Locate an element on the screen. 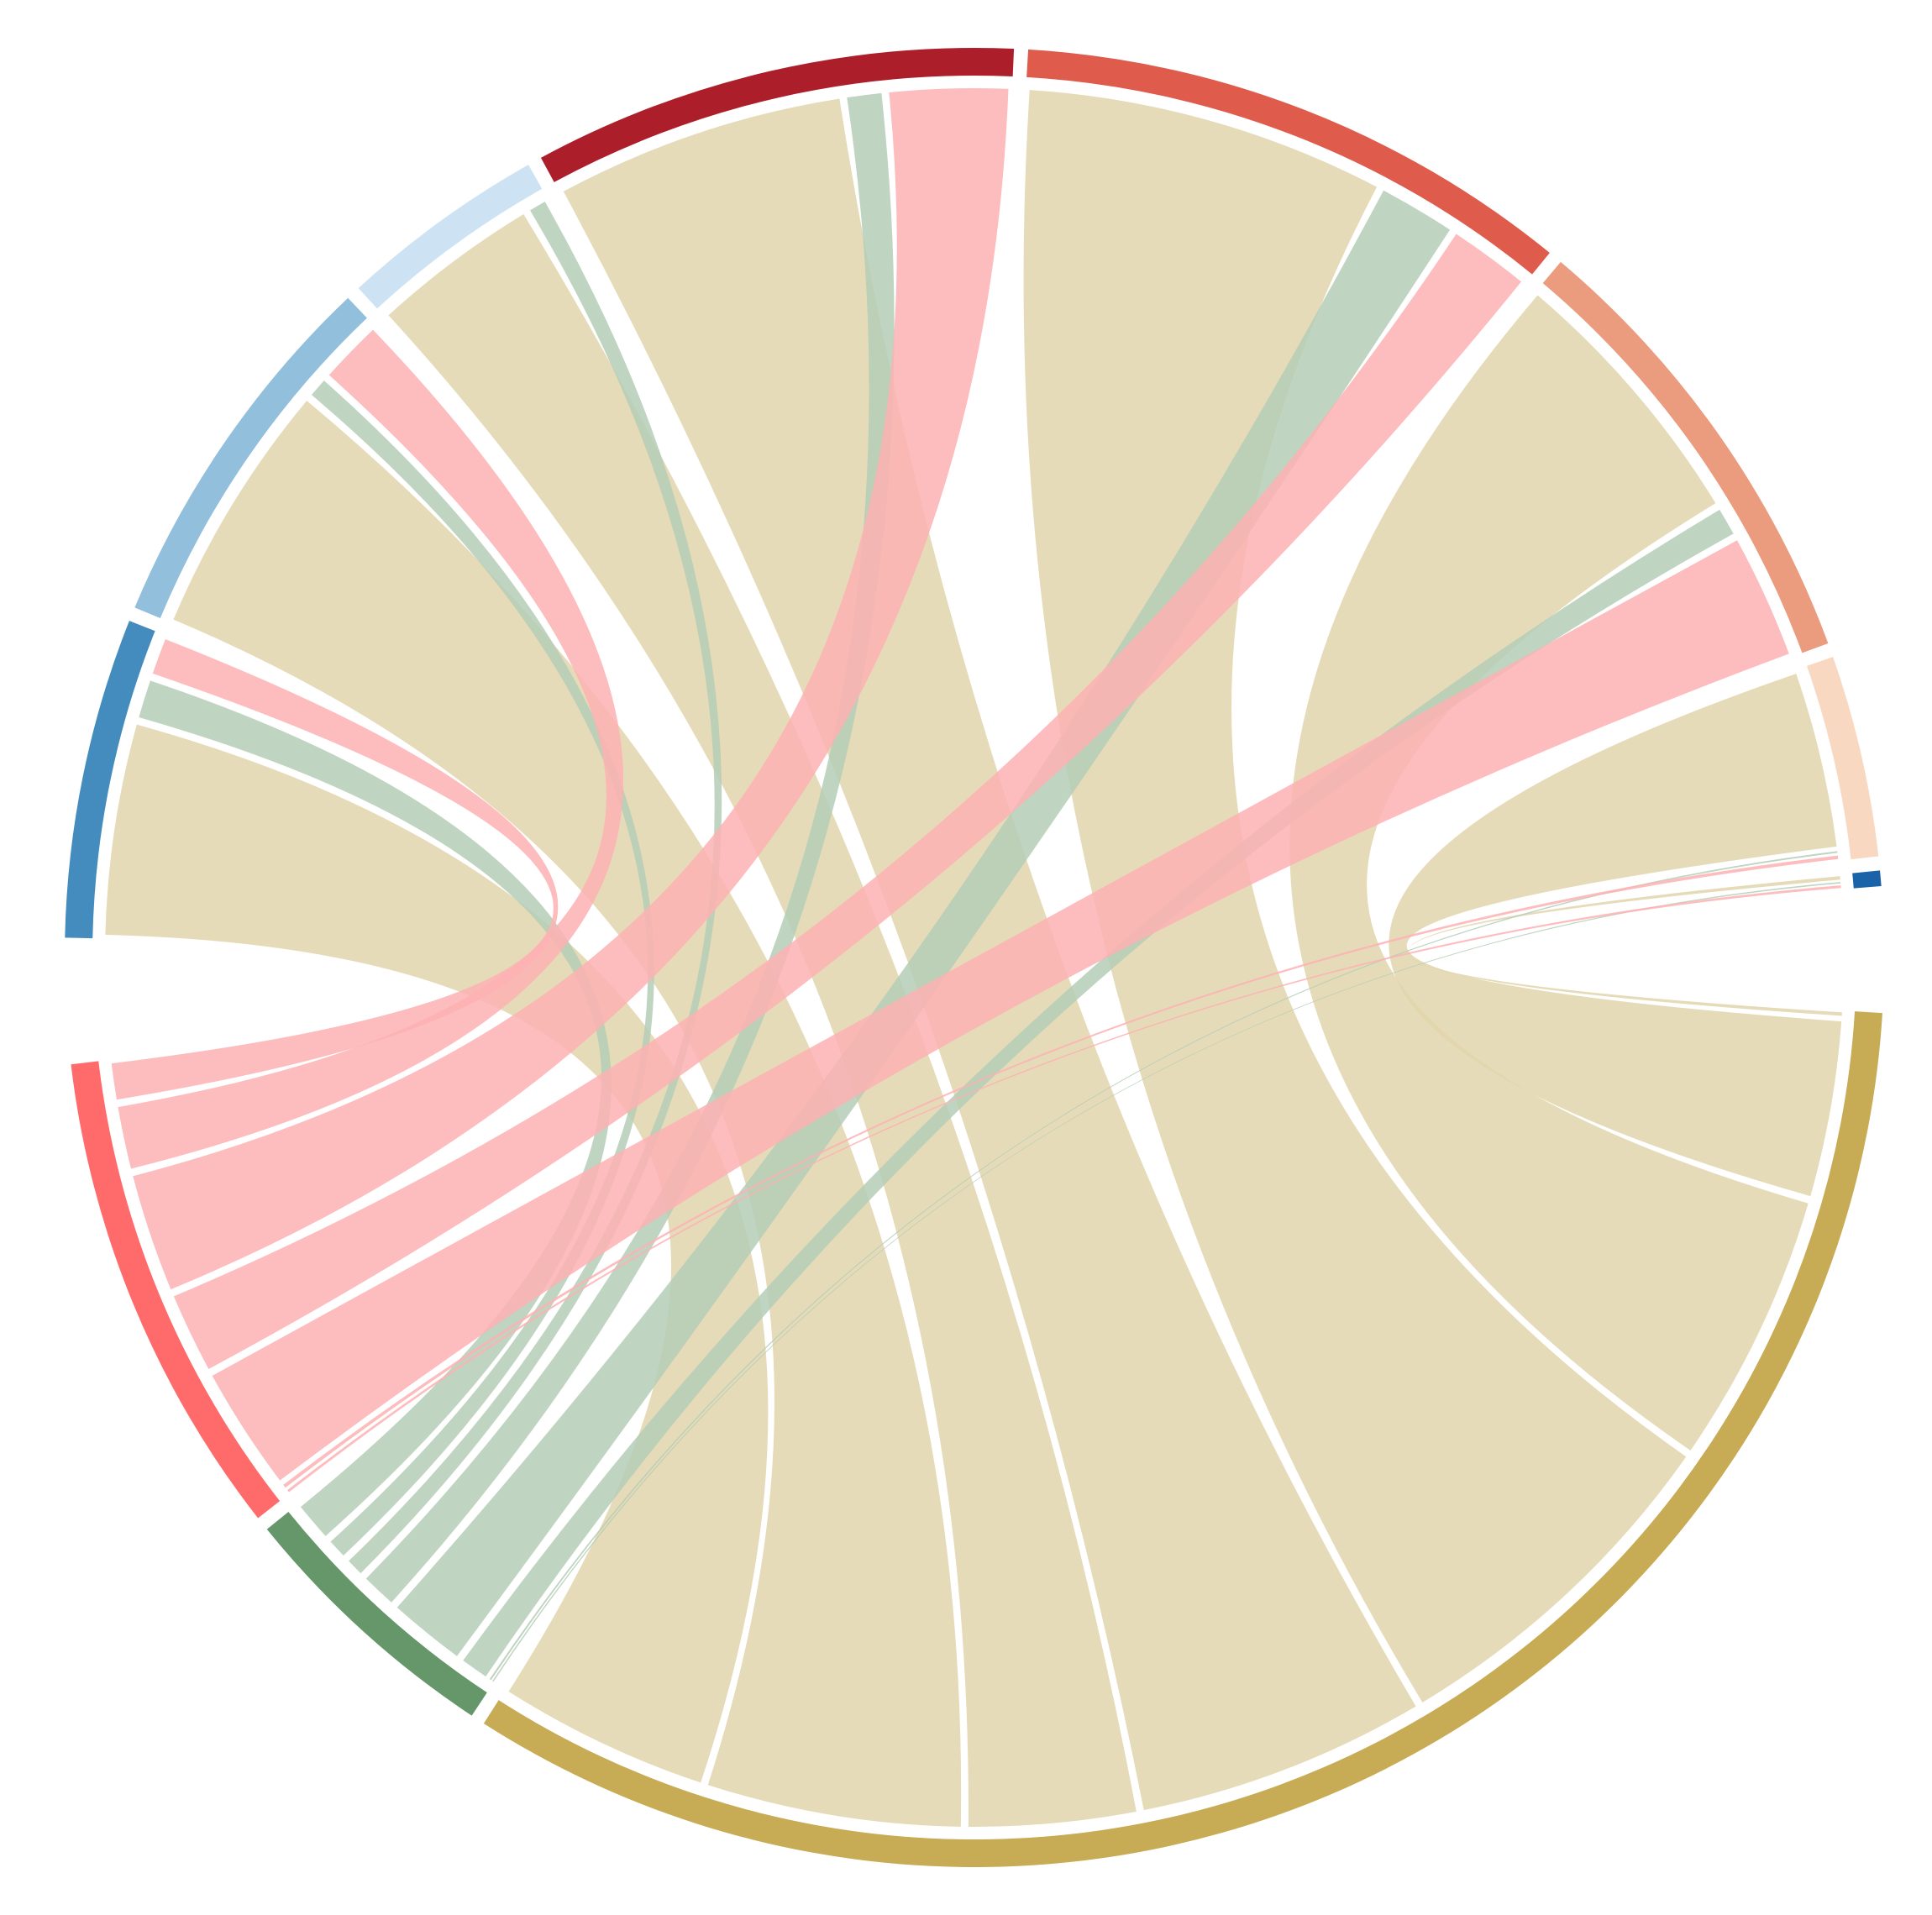 This screenshot has height=1915, width=1932. ribbon-red-source-t8 is located at coordinates (335, 869).